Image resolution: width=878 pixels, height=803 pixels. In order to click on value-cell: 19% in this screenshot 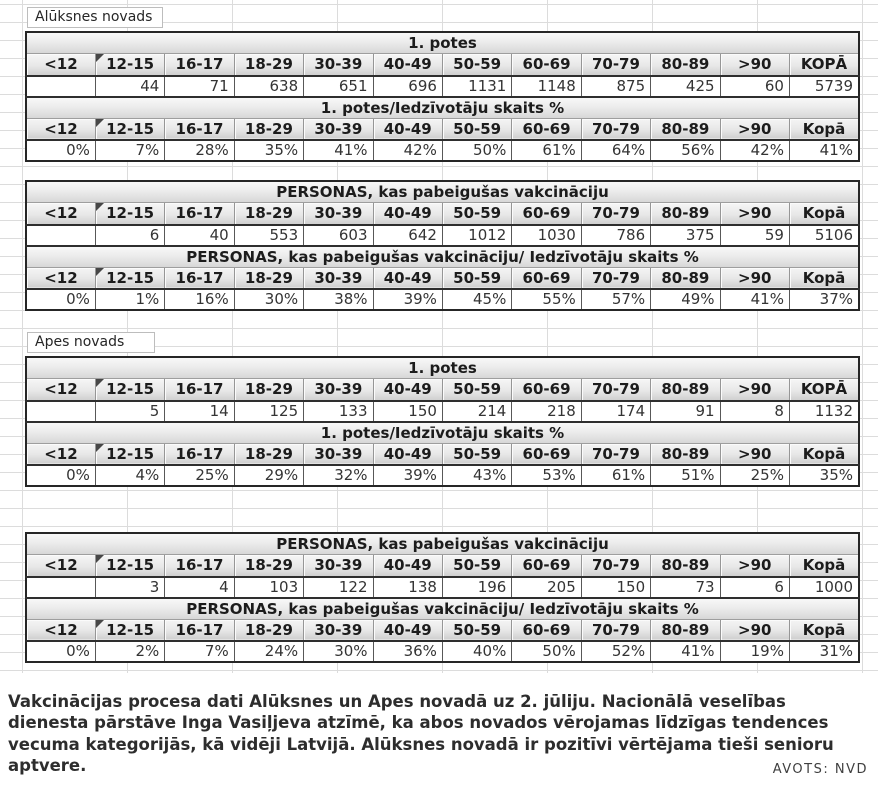, I will do `click(754, 651)`.